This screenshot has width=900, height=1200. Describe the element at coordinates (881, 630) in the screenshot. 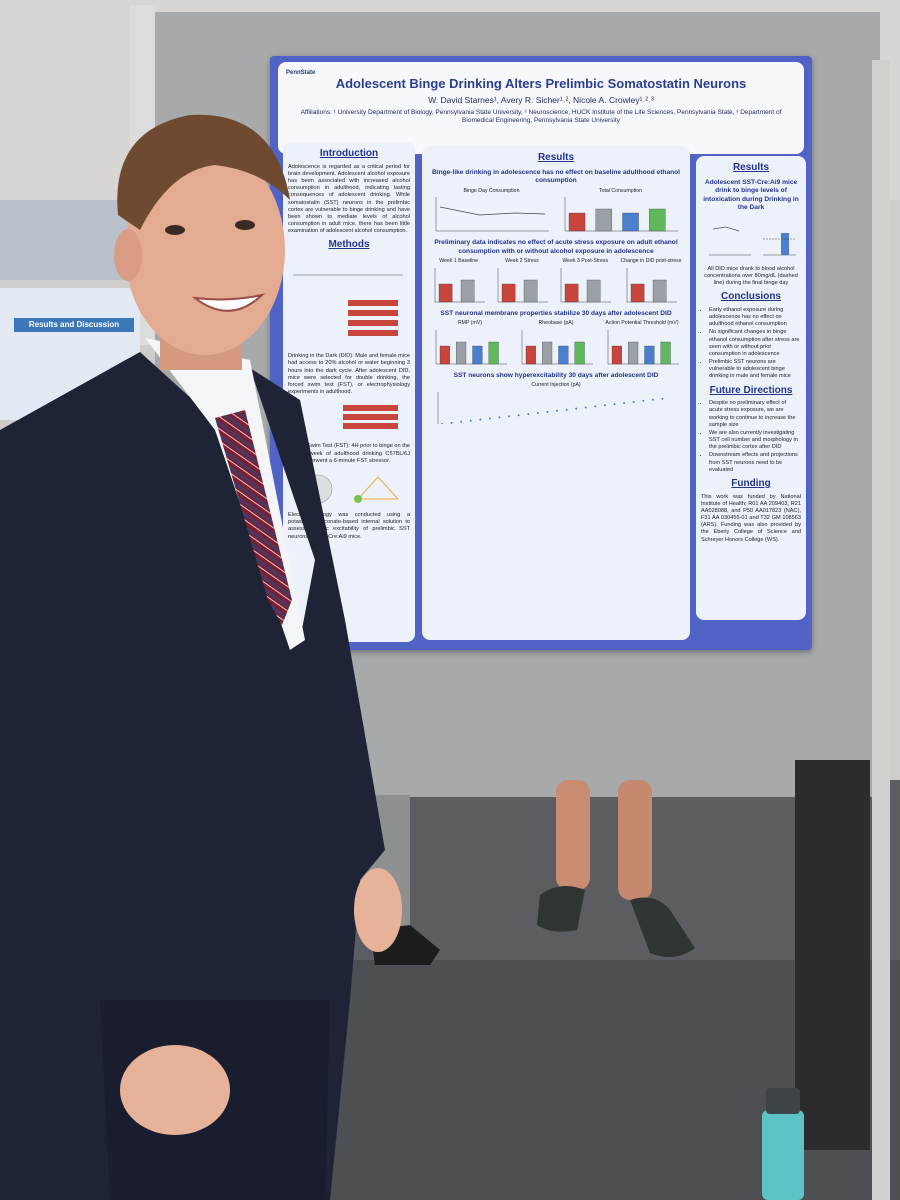

I see `board-pole` at that location.